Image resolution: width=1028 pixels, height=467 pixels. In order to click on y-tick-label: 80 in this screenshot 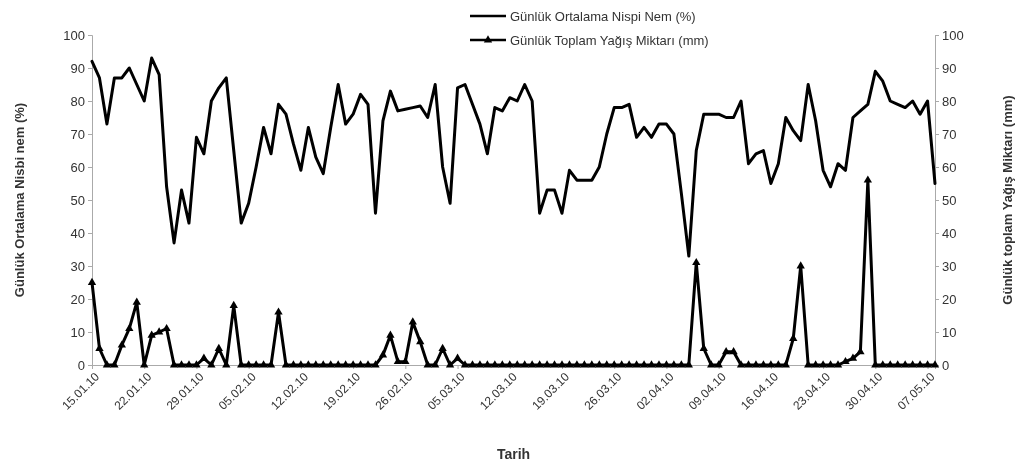, I will do `click(77, 101)`.